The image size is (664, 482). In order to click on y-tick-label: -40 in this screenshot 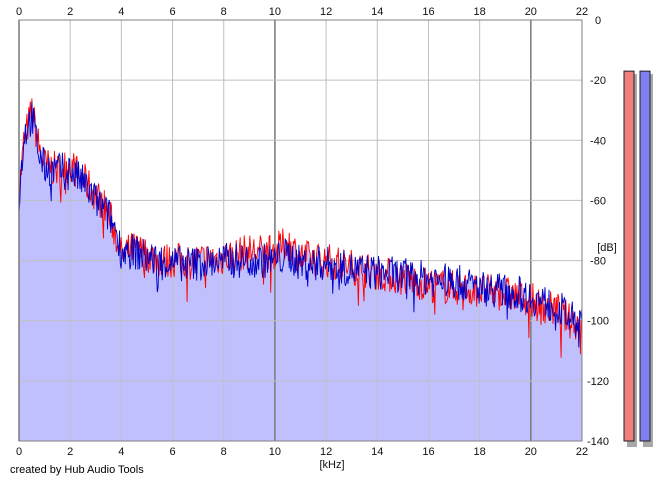, I will do `click(598, 141)`.